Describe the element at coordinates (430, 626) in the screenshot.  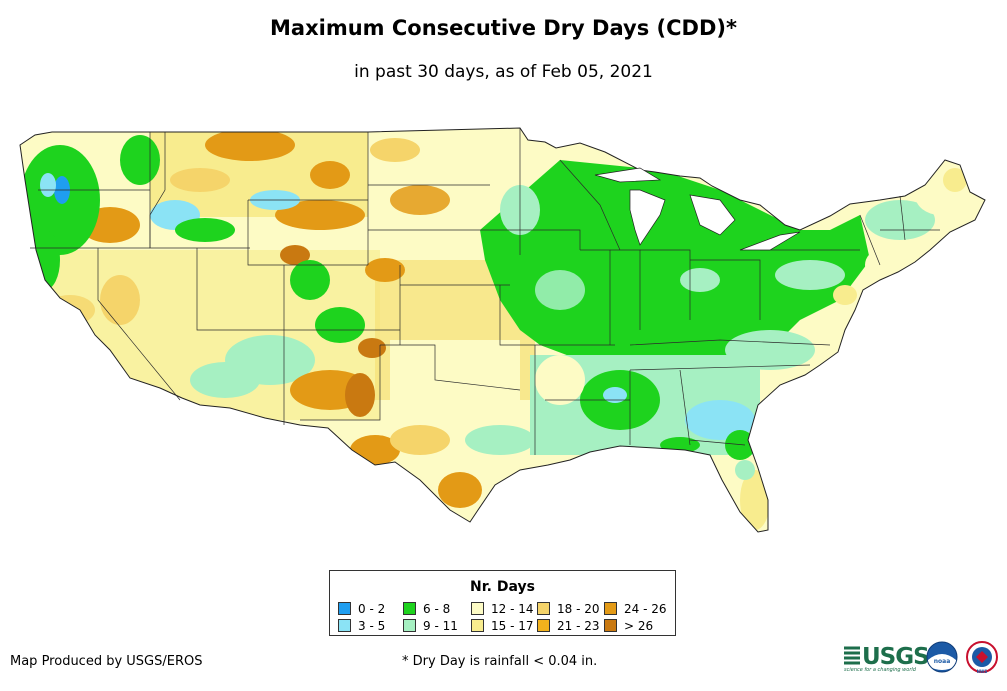
I see `legend-item: 9 - 11` at that location.